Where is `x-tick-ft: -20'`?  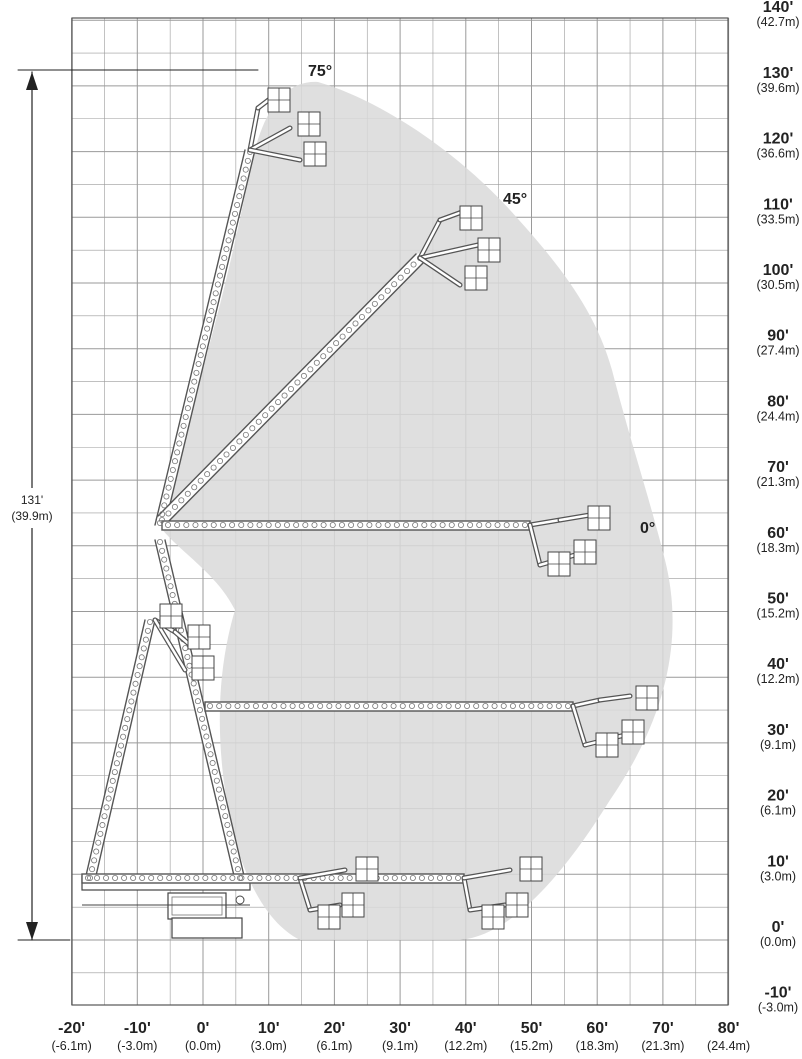
x-tick-ft: -20' is located at coordinates (71, 1028).